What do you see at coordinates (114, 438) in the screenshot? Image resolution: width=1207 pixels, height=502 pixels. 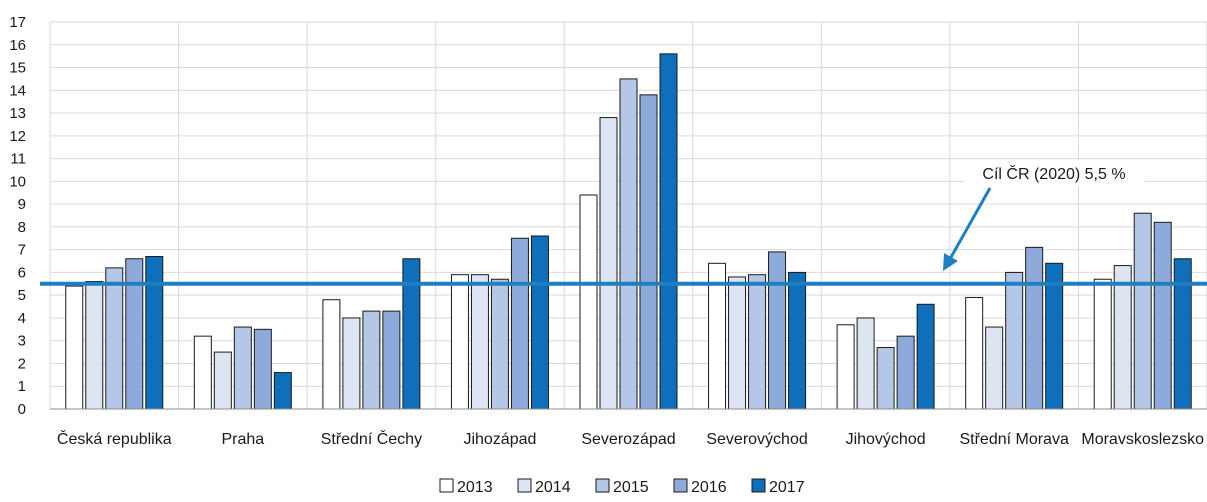 I see `category-label: Česká republika` at bounding box center [114, 438].